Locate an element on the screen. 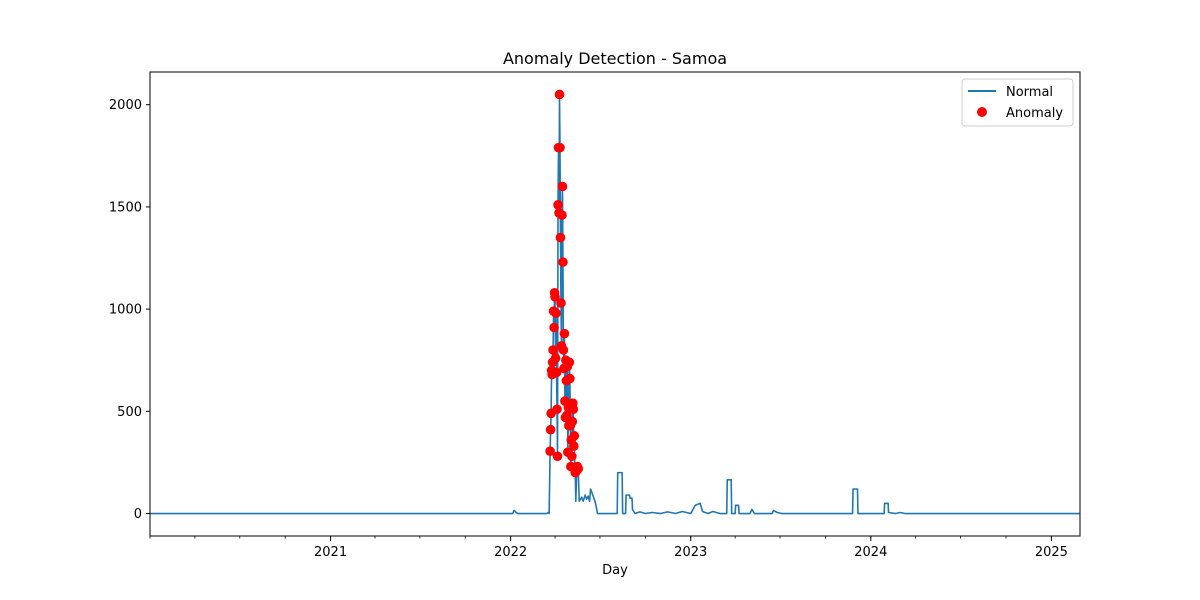 The image size is (1200, 600). y-axis: 0 500 1000 1500 2000 is located at coordinates (129, 310).